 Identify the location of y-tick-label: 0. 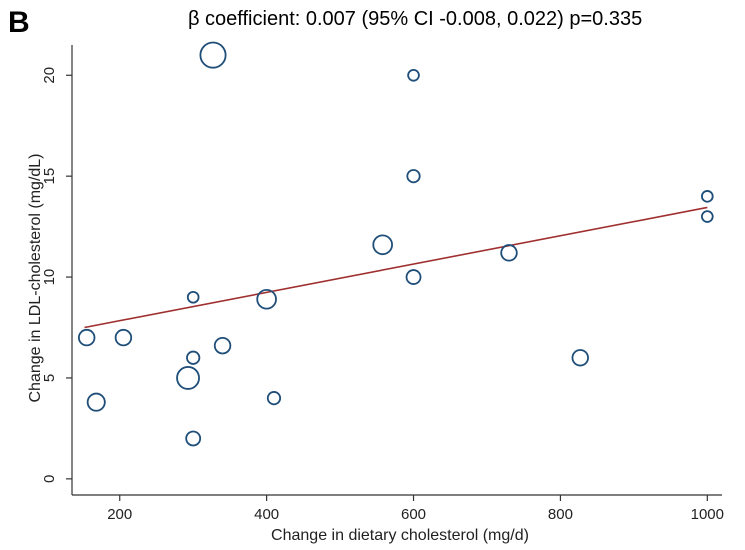
(49, 479).